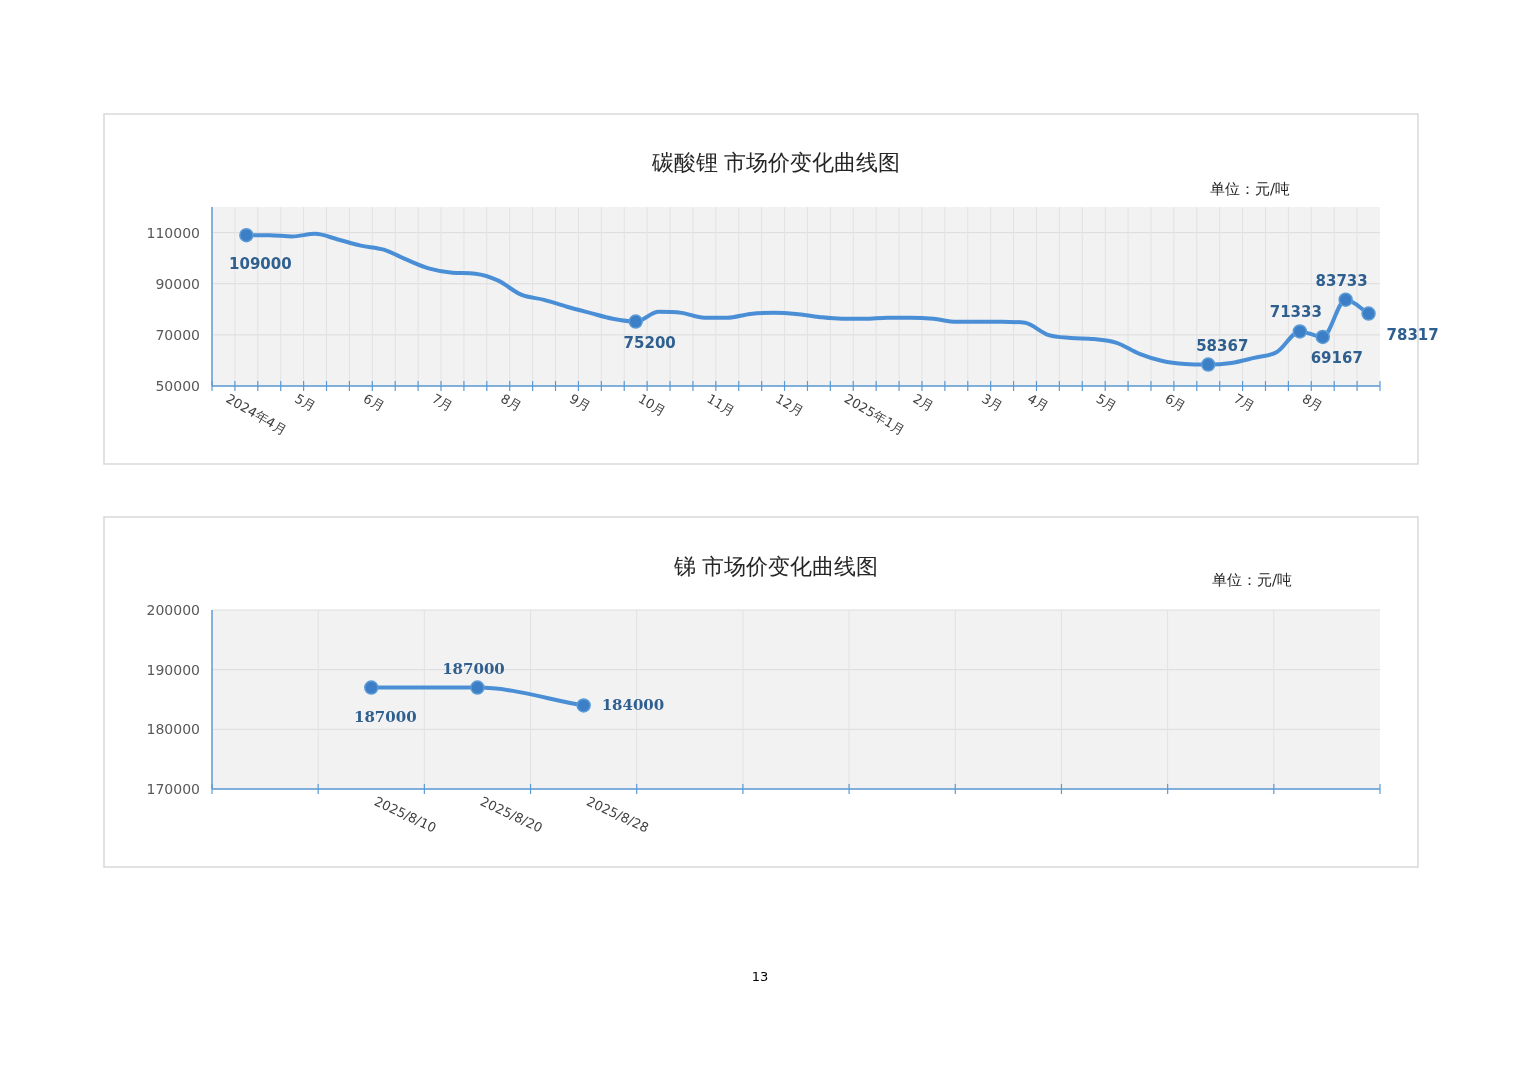 The image size is (1520, 1074). What do you see at coordinates (633, 705) in the screenshot?
I see `data-label: 184000` at bounding box center [633, 705].